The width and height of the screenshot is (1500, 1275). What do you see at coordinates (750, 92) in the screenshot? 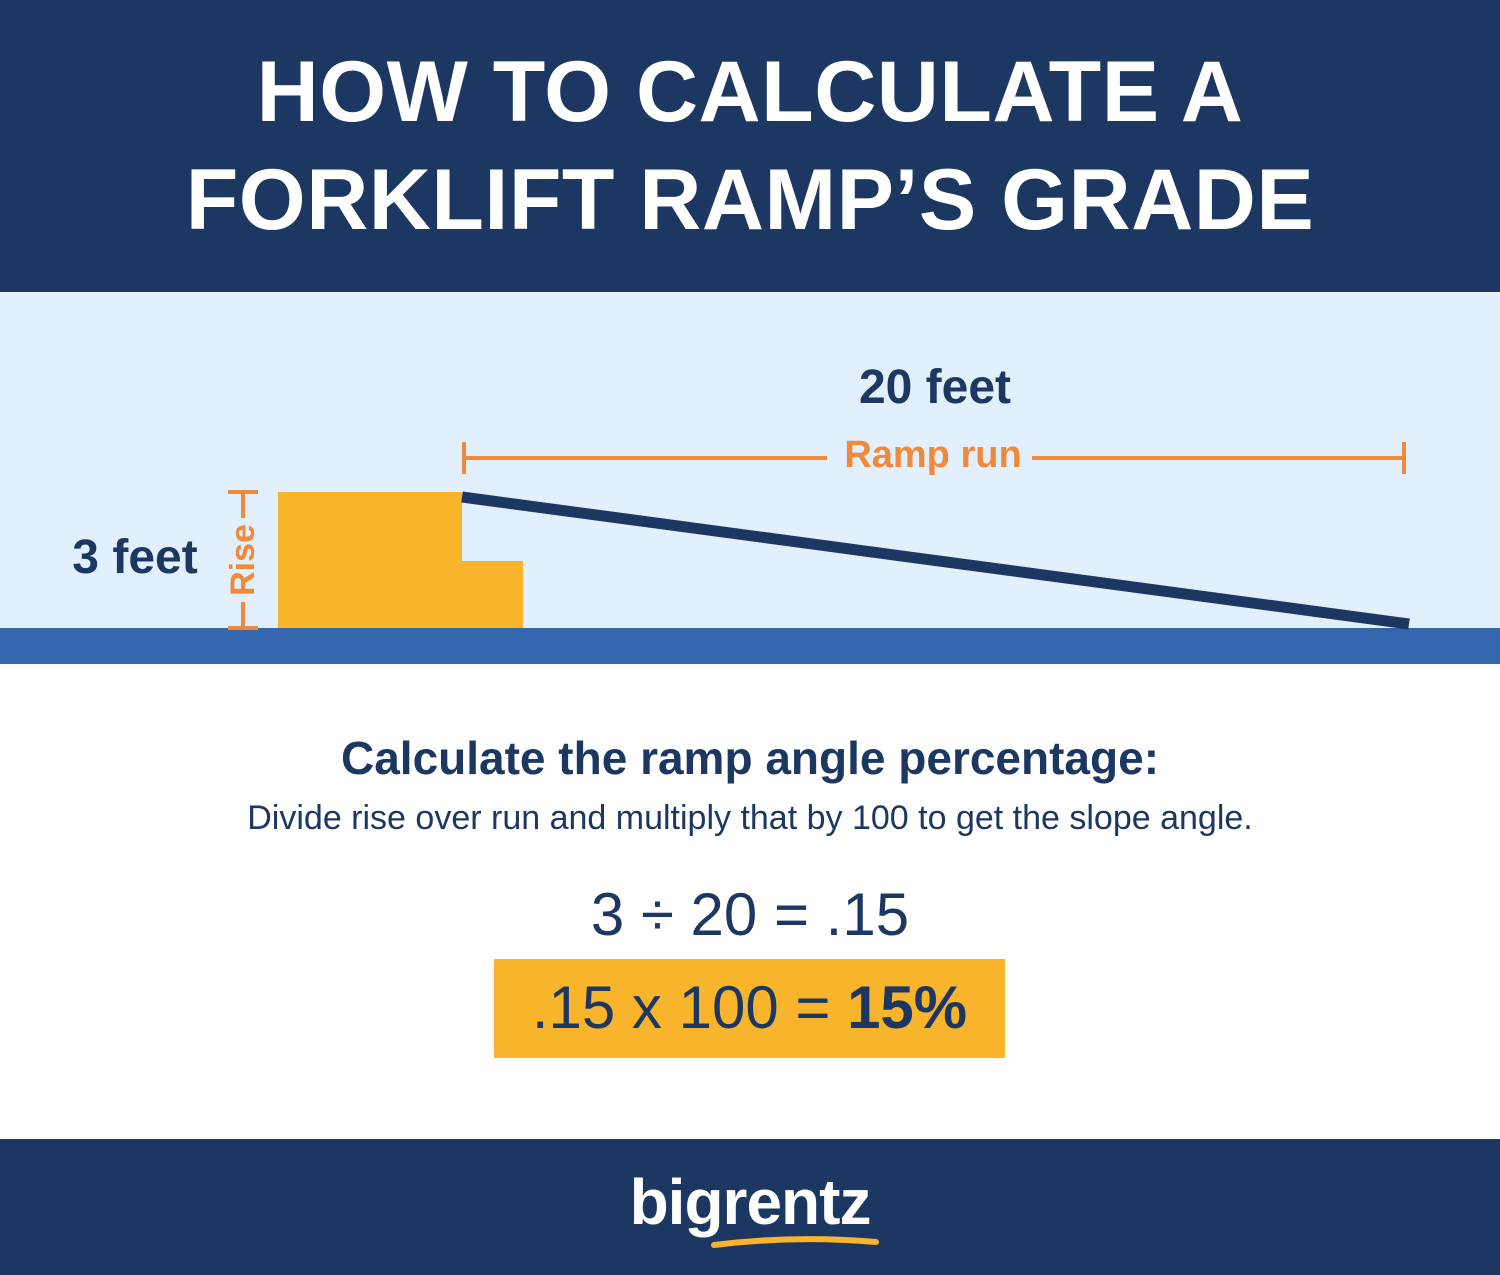
I see `title-line-1: HOW TO CALCULATE A` at bounding box center [750, 92].